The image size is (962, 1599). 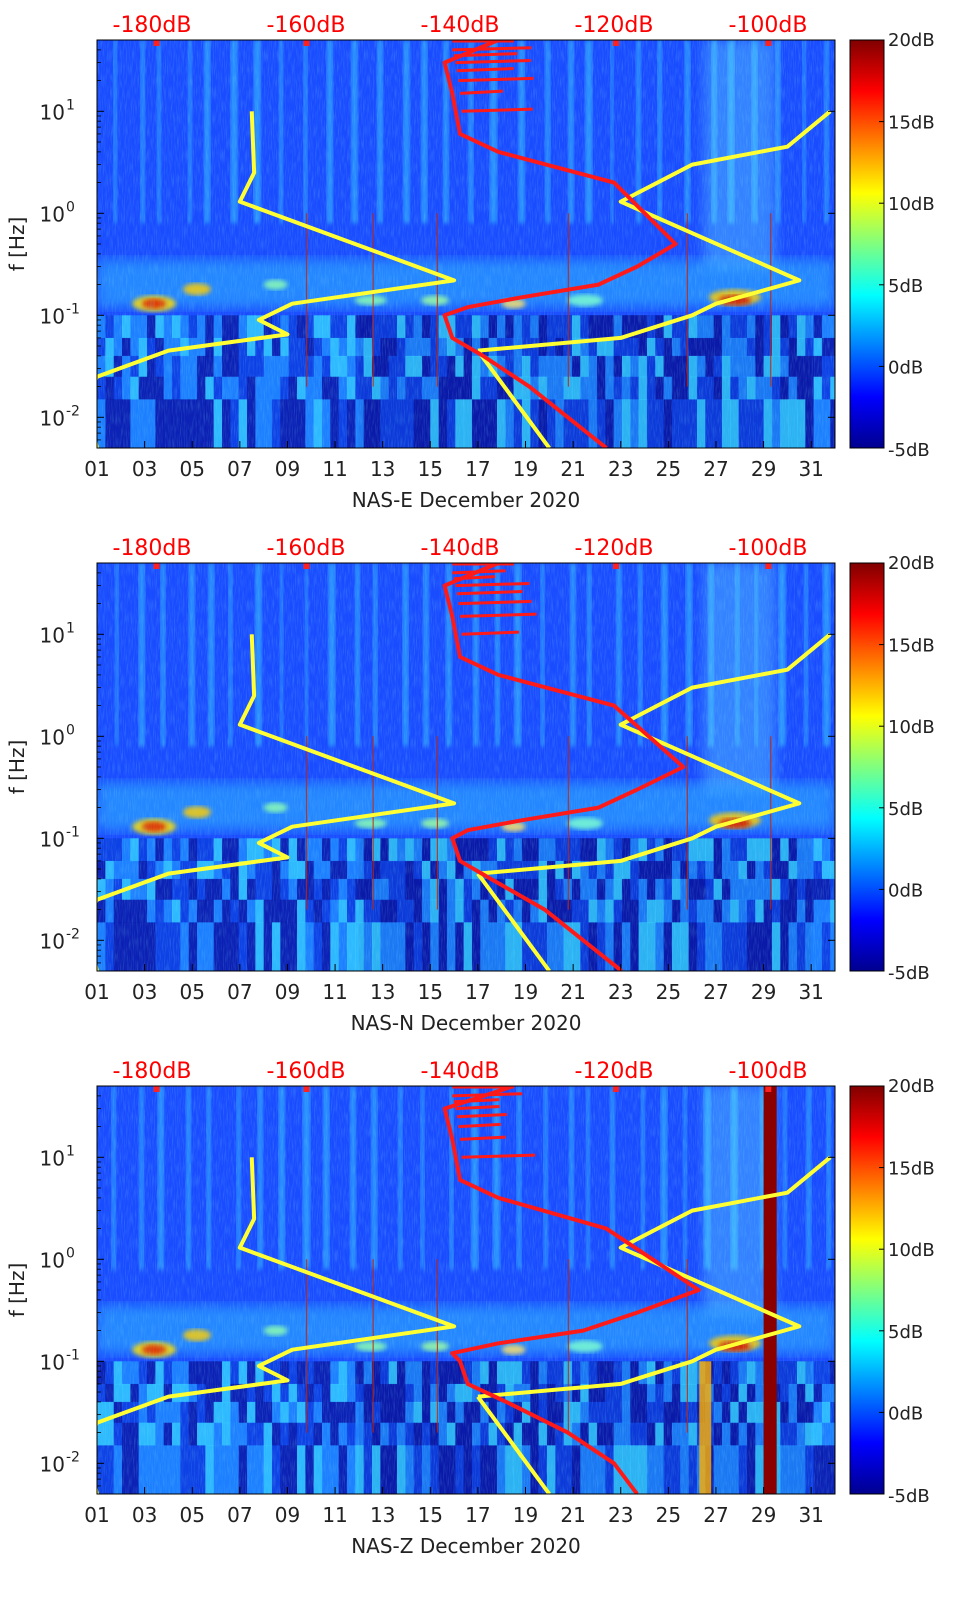 What do you see at coordinates (810, 469) in the screenshot?
I see `x-tick-label: 31` at bounding box center [810, 469].